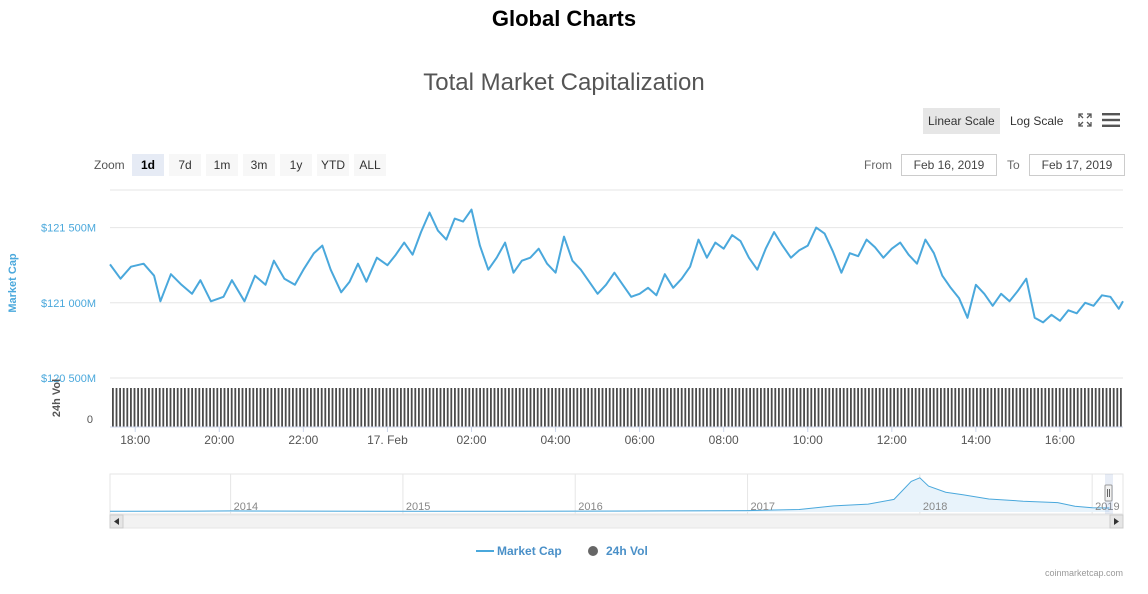 Image resolution: width=1148 pixels, height=594 pixels. I want to click on zoom-3m-button: 3m, so click(259, 165).